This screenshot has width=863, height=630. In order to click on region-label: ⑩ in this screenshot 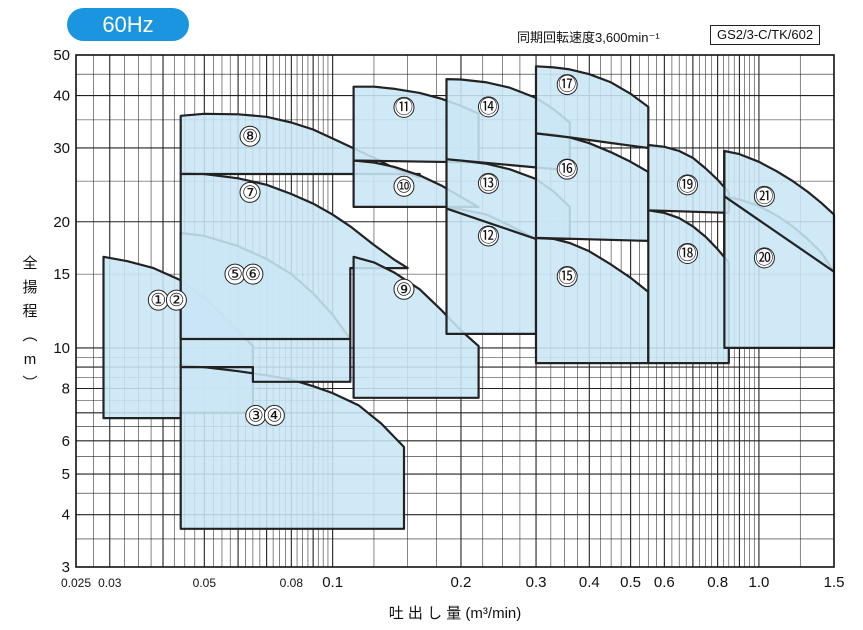, I will do `click(404, 186)`.